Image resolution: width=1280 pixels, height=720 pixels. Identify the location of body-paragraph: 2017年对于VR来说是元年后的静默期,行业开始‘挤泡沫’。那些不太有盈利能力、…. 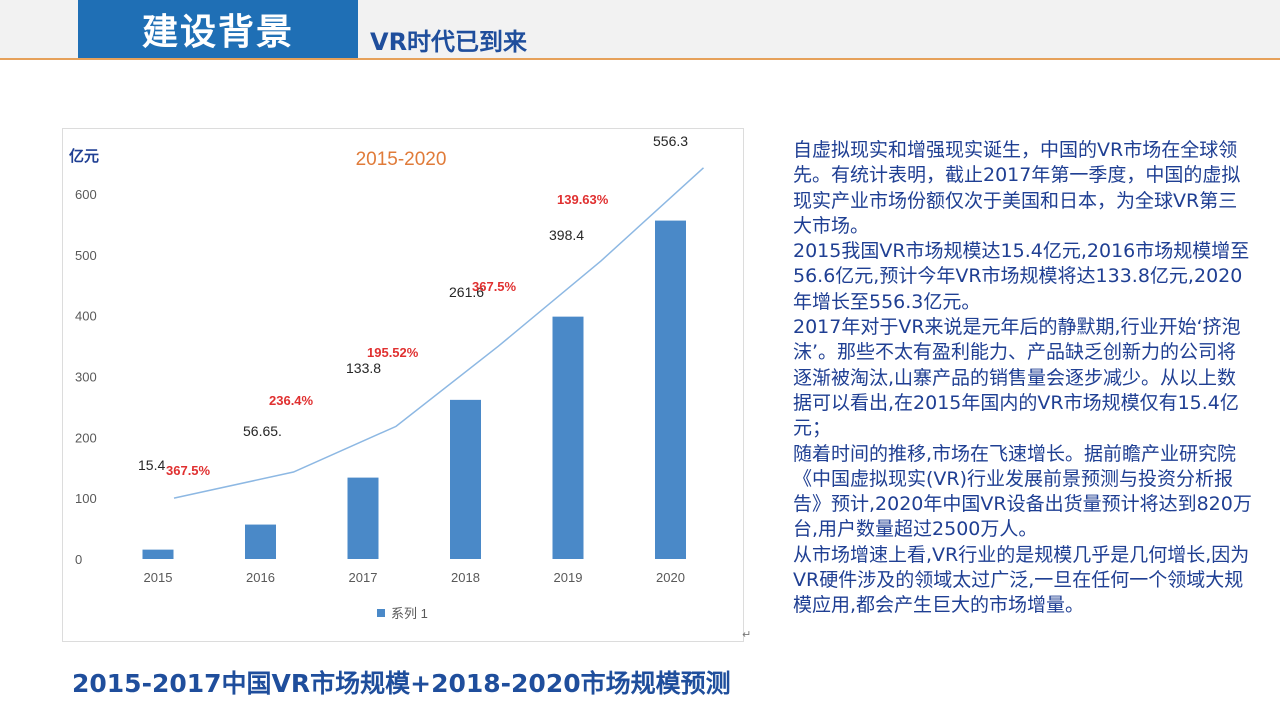
(1017, 378).